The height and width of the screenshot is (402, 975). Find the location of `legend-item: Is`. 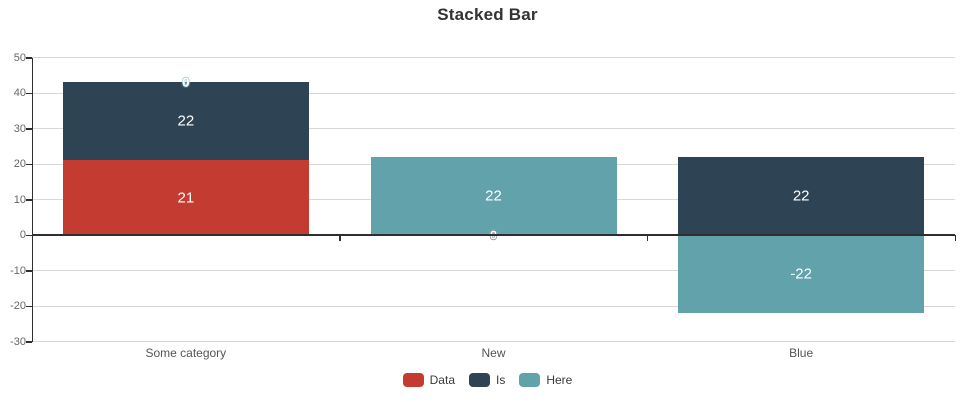

legend-item: Is is located at coordinates (487, 380).